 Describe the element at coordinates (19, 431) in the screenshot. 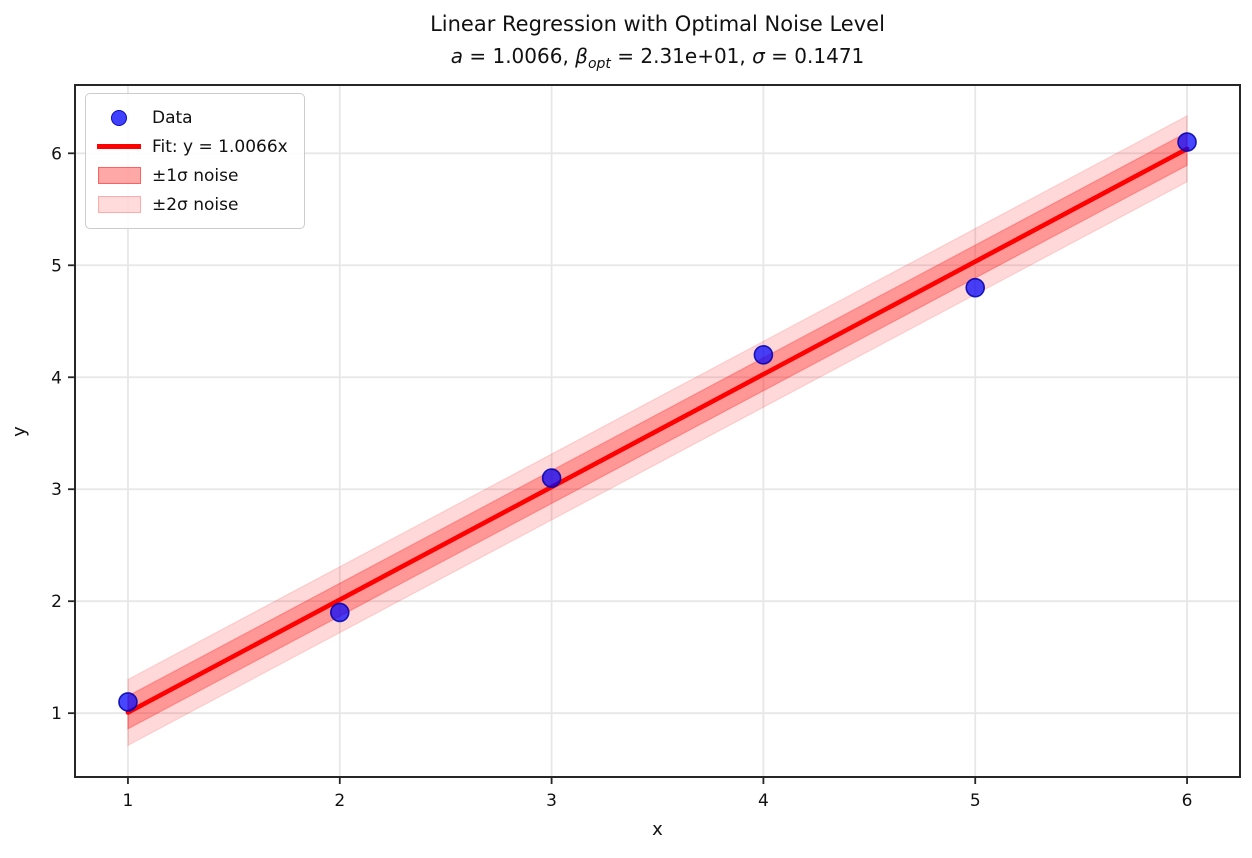

I see `y-axis-label: y` at that location.